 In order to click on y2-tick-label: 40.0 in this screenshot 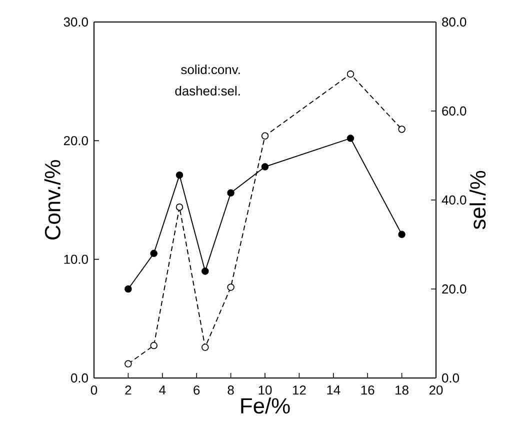, I will do `click(454, 200)`.